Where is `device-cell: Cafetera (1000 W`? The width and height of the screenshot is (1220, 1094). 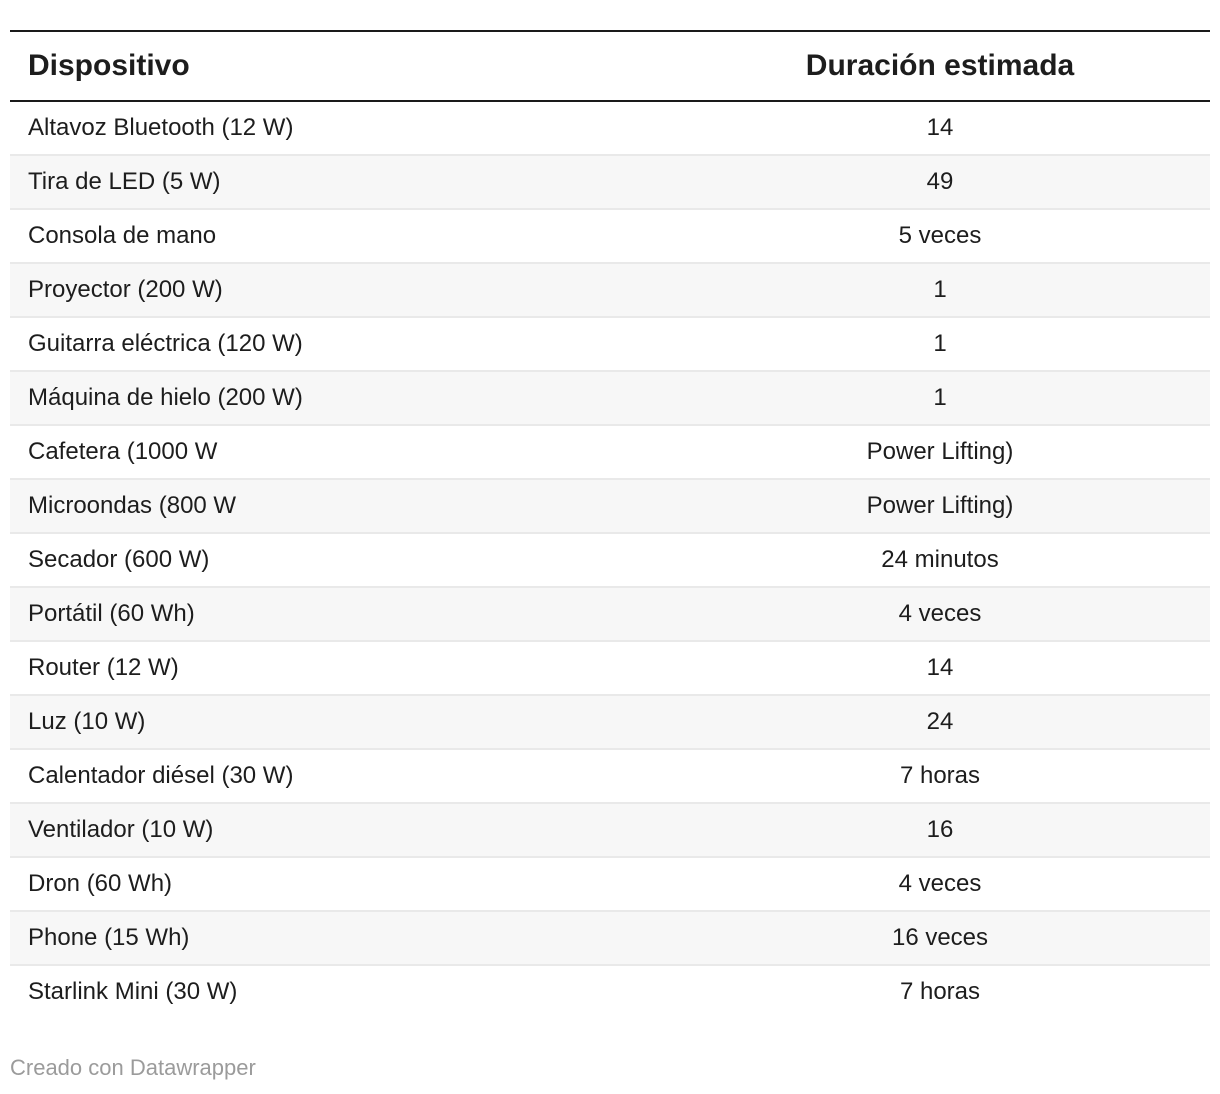 device-cell: Cafetera (1000 W is located at coordinates (123, 451).